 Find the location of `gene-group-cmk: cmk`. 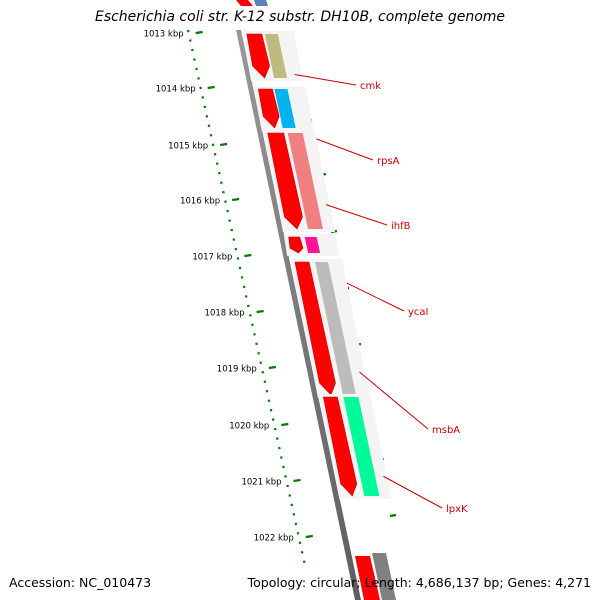

gene-group-cmk: cmk is located at coordinates (311, 61).